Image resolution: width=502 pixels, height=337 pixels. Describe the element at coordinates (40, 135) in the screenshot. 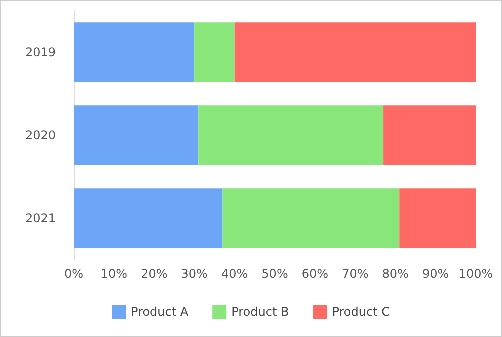

I see `y-tick-label: 2020` at that location.